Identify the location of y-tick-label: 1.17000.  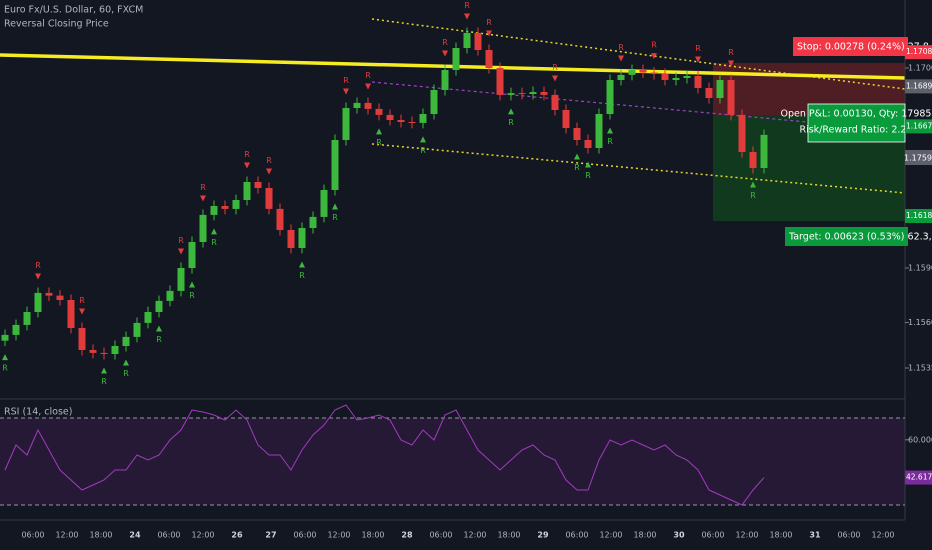
(920, 68).